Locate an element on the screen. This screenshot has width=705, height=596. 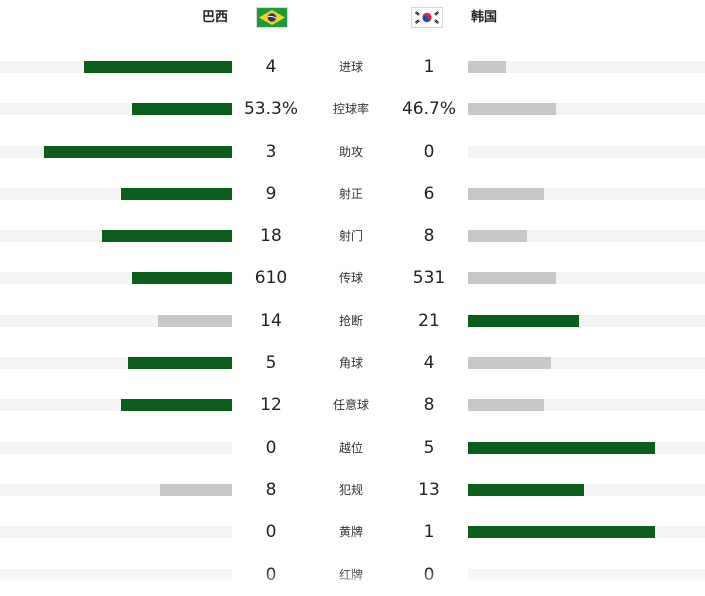
away-stat-value: 6 is located at coordinates (429, 193).